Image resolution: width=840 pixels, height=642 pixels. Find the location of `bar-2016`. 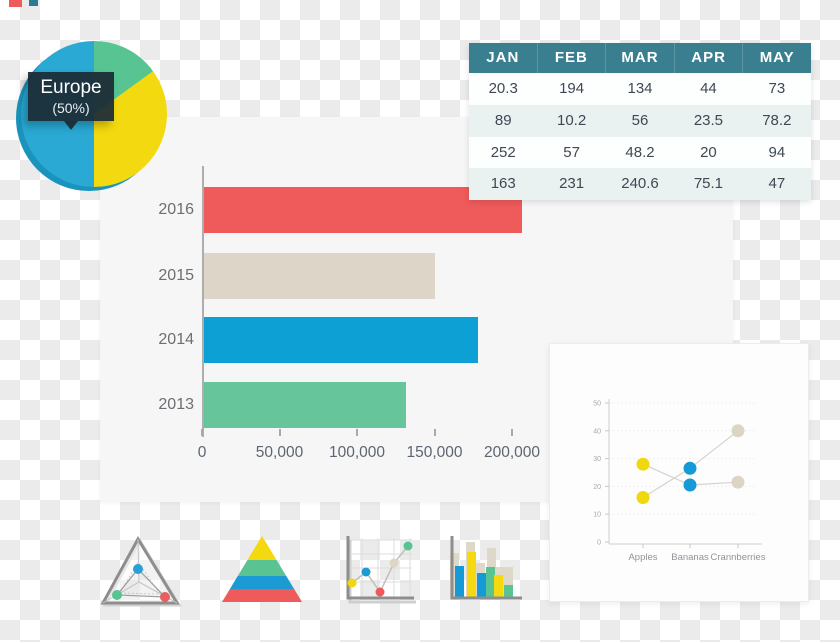

bar-2016 is located at coordinates (363, 210).